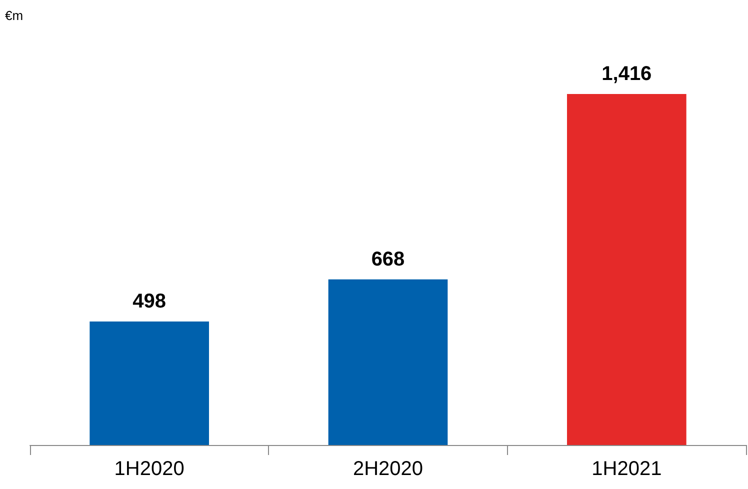  What do you see at coordinates (149, 469) in the screenshot?
I see `x-tick-label: 1H2020` at bounding box center [149, 469].